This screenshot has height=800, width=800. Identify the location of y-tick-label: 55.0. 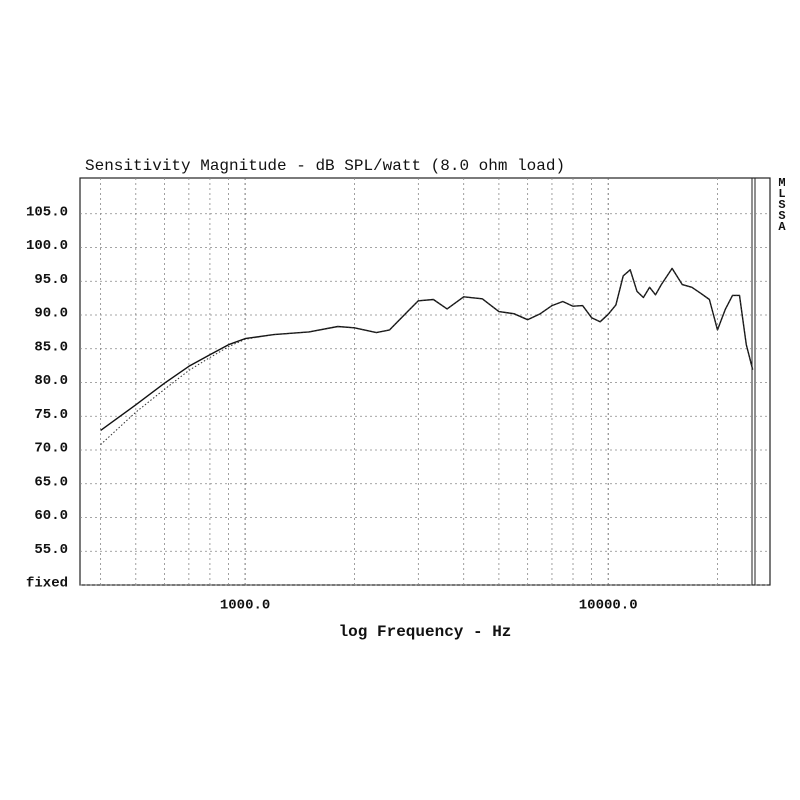
(51, 550).